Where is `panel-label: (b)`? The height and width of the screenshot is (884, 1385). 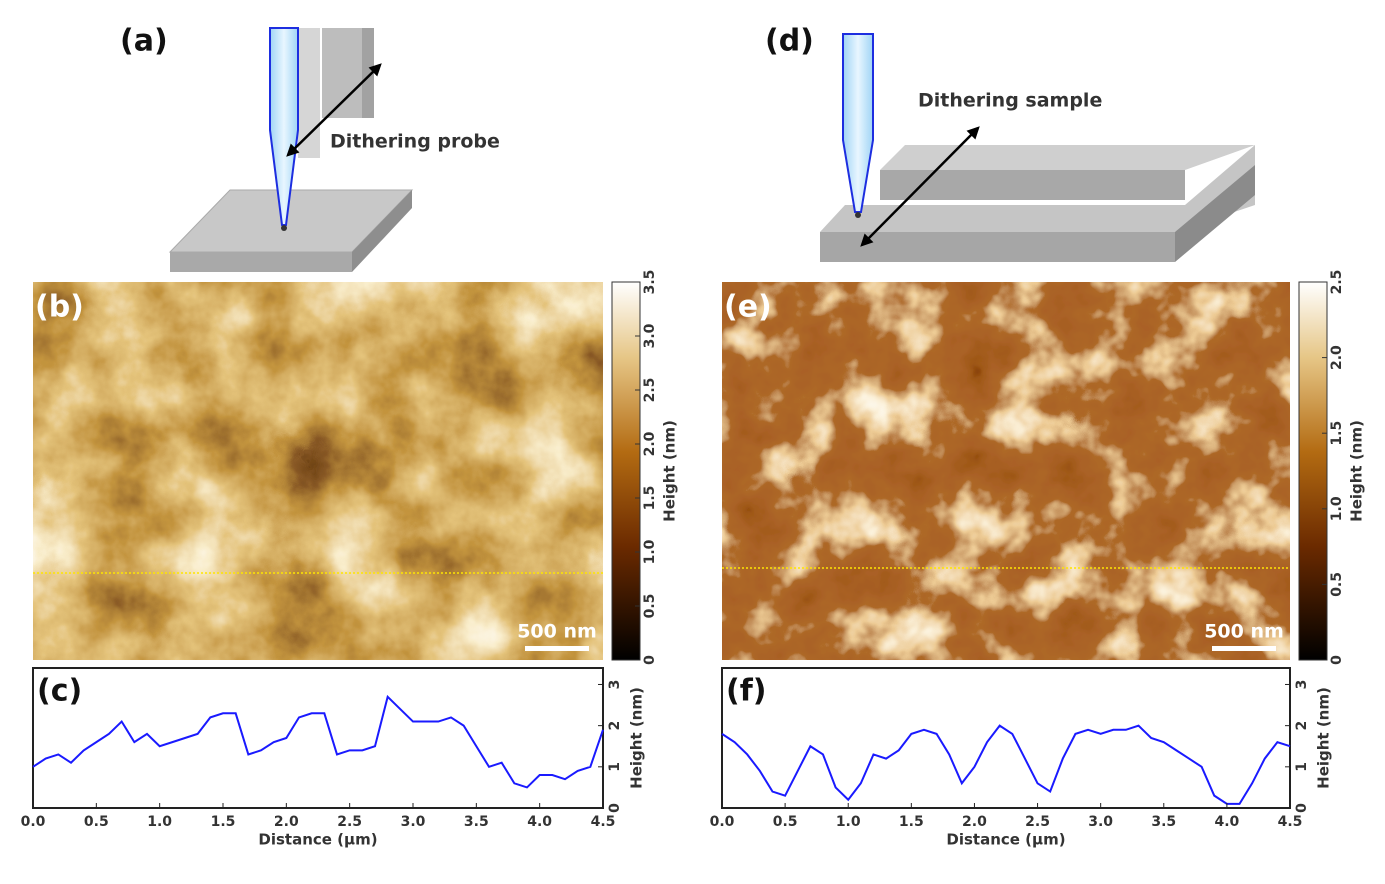
panel-label: (b) is located at coordinates (59, 307).